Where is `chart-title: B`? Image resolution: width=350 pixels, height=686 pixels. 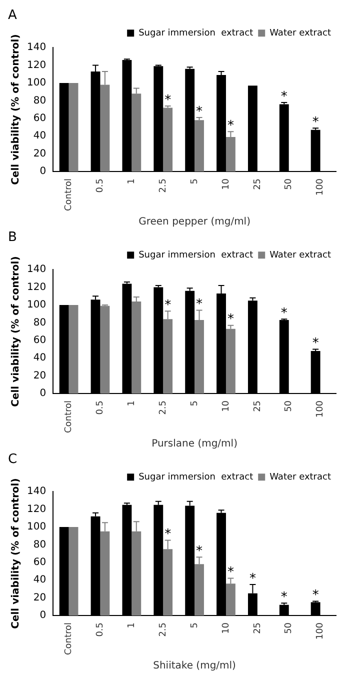
chart-title: B is located at coordinates (12, 238).